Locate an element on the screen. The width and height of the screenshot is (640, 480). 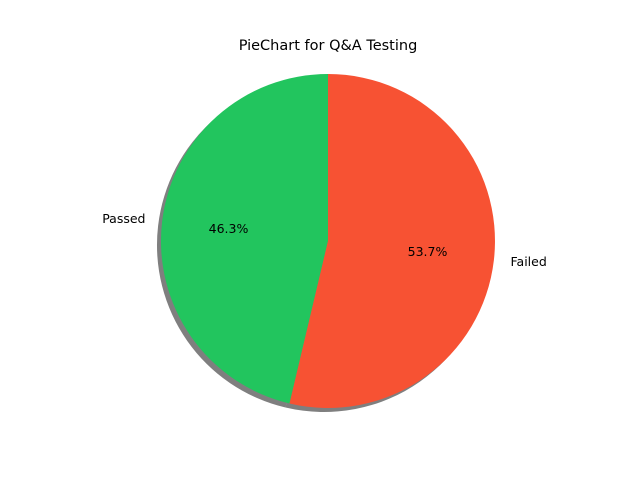
slice-label-passed: Passed is located at coordinates (123, 218).